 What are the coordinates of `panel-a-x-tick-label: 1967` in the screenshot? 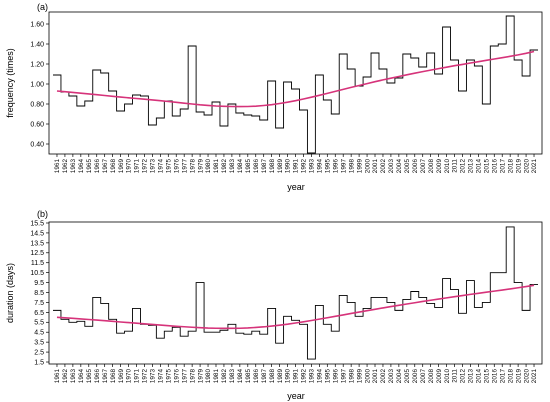 It's located at (105, 166).